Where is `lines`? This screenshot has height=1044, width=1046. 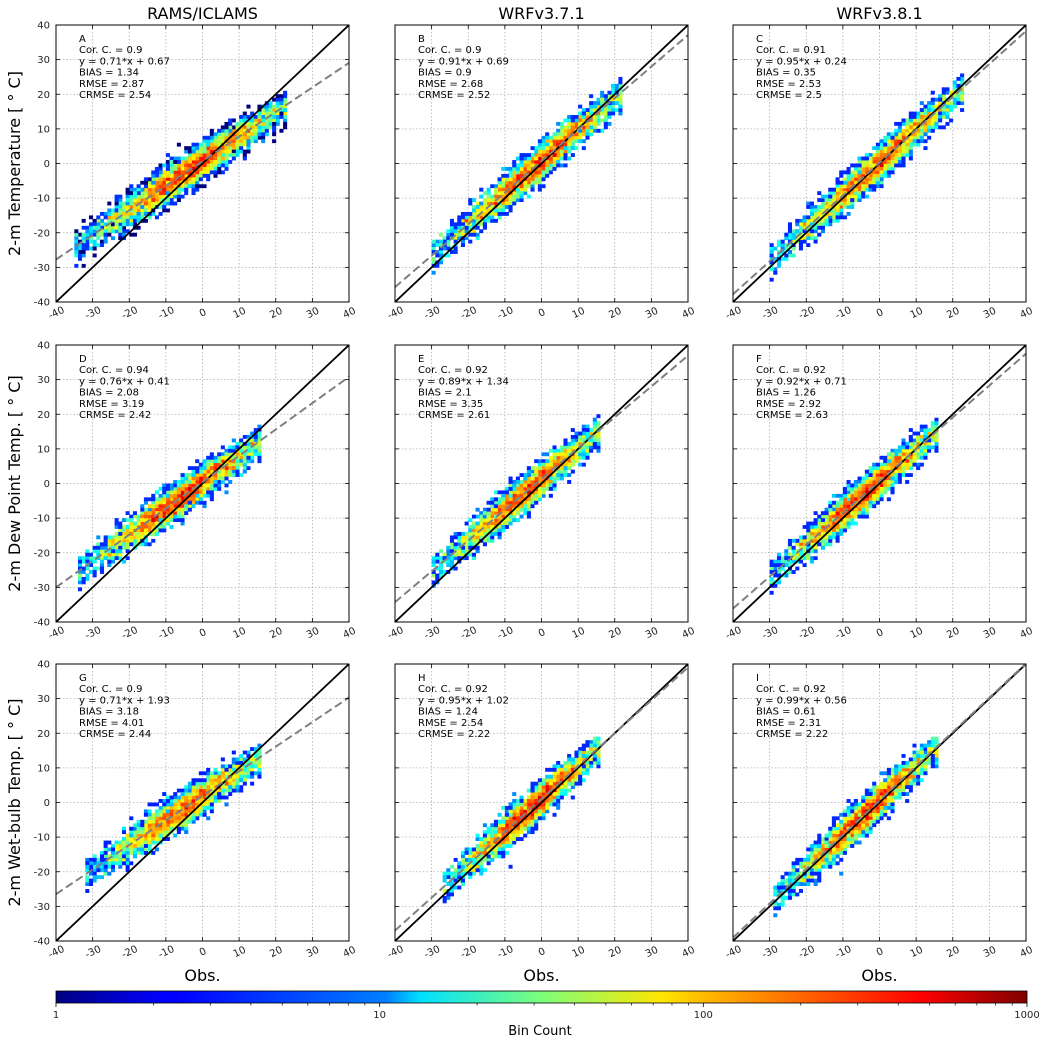 lines is located at coordinates (879, 483).